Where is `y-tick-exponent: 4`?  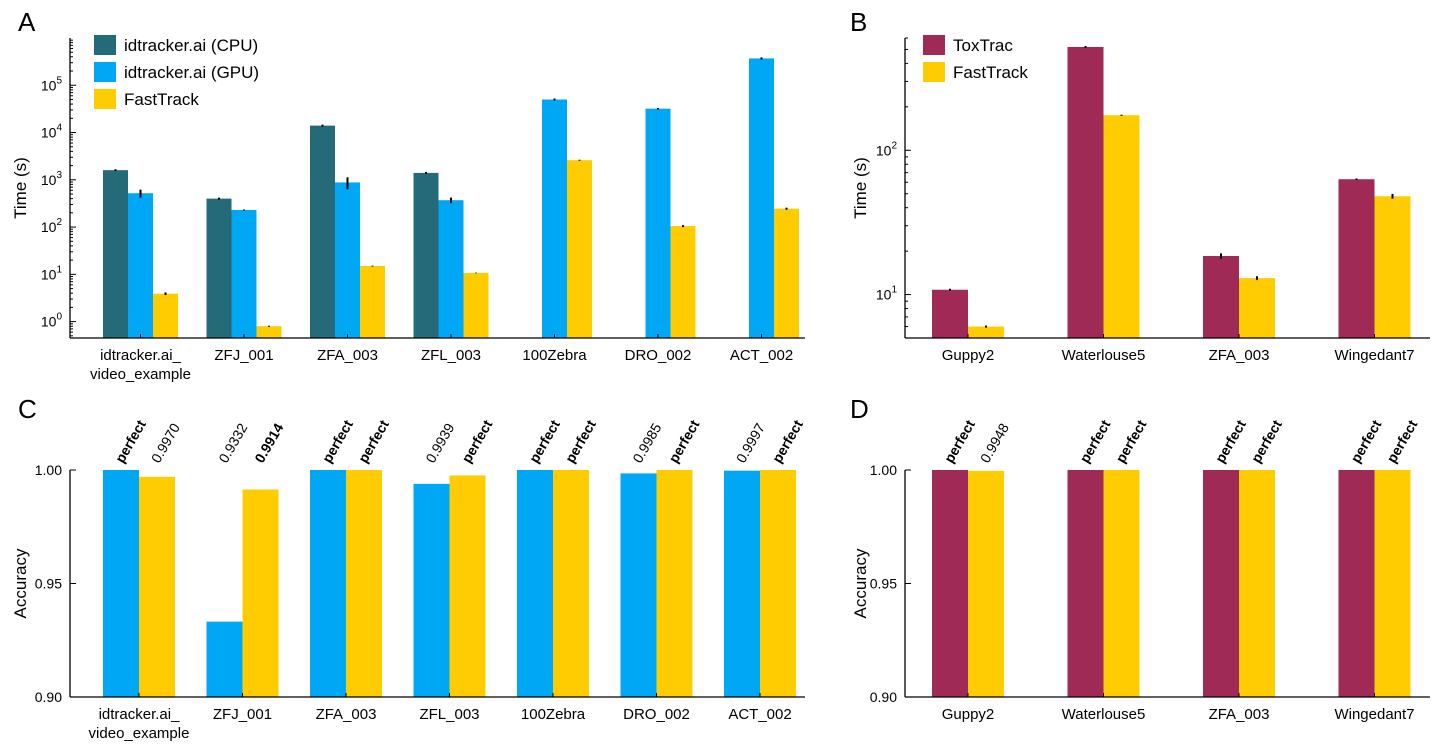 y-tick-exponent: 4 is located at coordinates (59, 128).